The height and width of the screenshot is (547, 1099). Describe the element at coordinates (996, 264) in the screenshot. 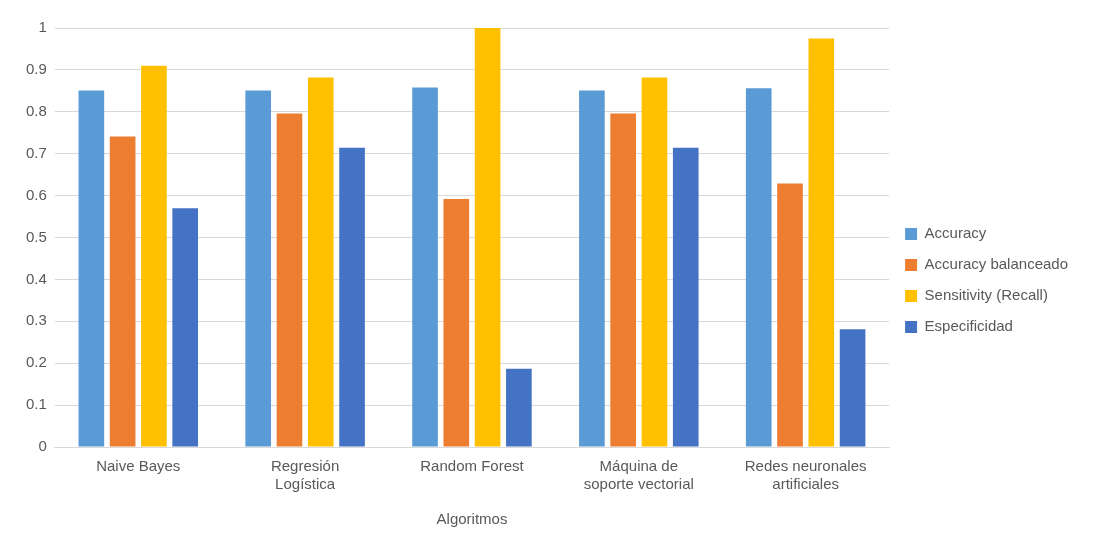

I see `legend-label: Accuracy balanceado` at that location.